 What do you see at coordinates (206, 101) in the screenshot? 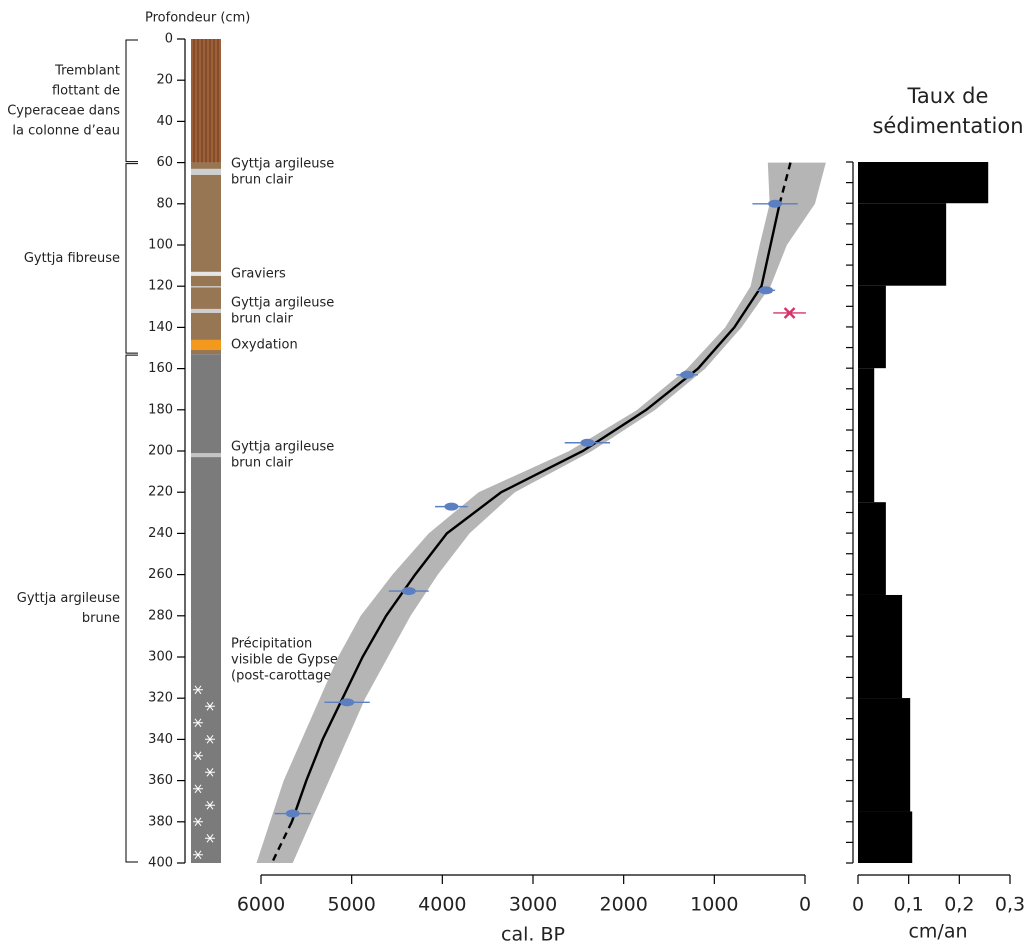
I see `column-hatch` at bounding box center [206, 101].